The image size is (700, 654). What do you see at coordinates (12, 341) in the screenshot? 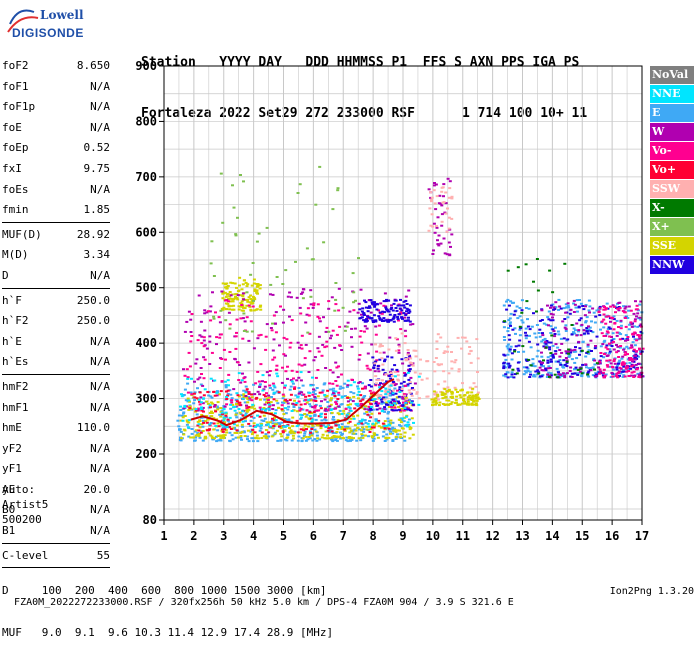
I see `param-name: h`E` at bounding box center [12, 341].